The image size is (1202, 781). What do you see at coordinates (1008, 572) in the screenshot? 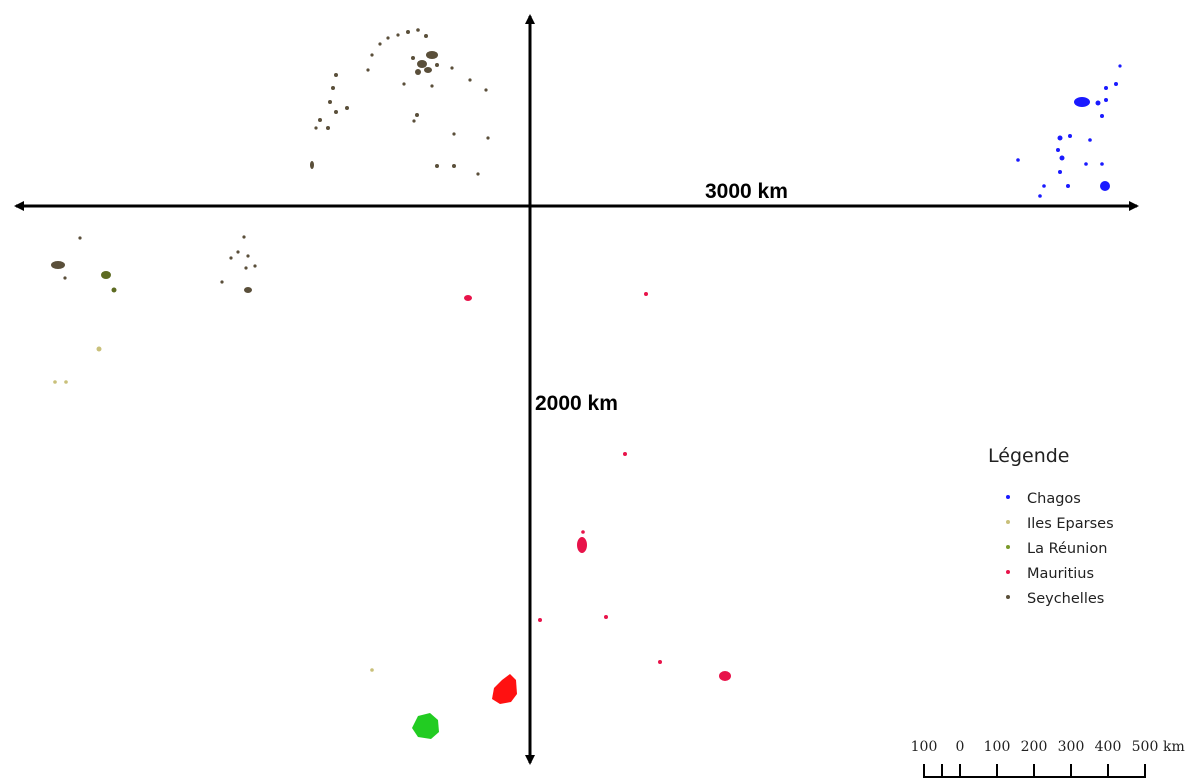
I see `legend-swatch-mauritius` at bounding box center [1008, 572].